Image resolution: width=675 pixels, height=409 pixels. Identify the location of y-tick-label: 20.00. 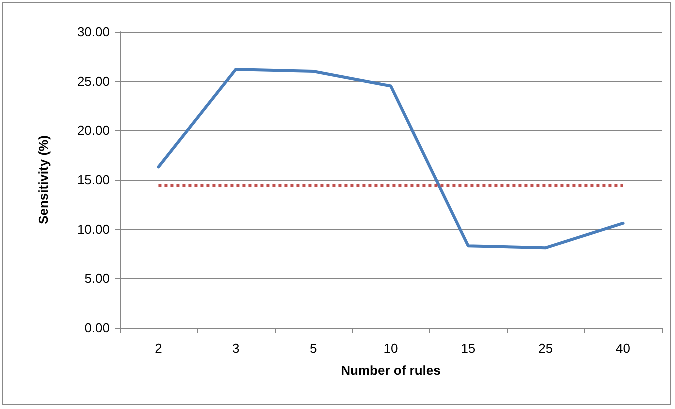
(93, 130).